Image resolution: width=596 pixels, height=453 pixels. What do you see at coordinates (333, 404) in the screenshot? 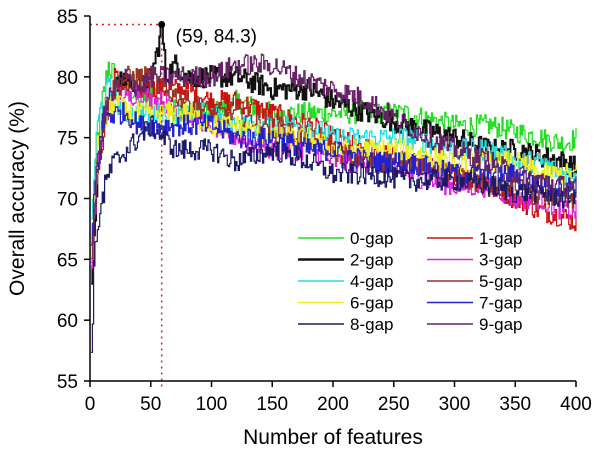
I see `x-tick-label: 200` at bounding box center [333, 404].